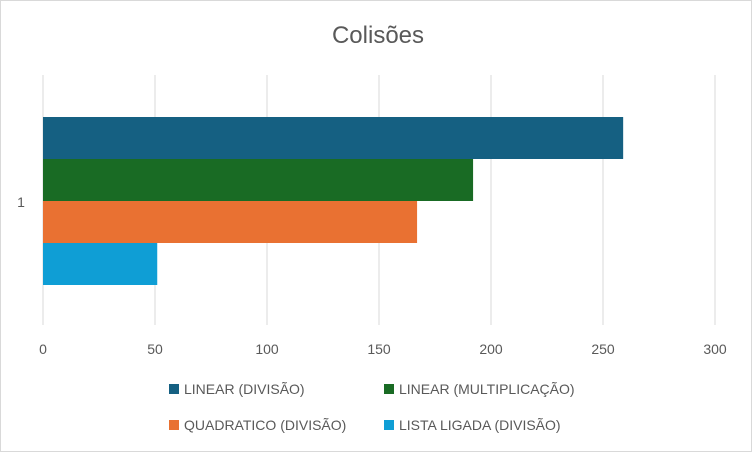 The image size is (752, 452). What do you see at coordinates (155, 349) in the screenshot?
I see `x-tick-label: 50` at bounding box center [155, 349].